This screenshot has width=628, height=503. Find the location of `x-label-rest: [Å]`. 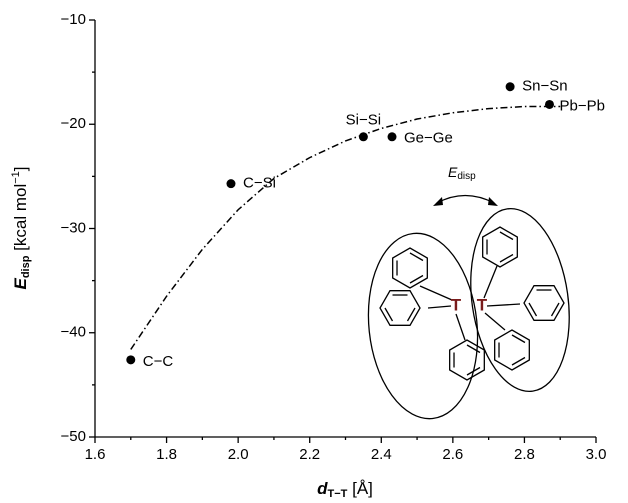

x-label-rest: [Å] is located at coordinates (360, 488).